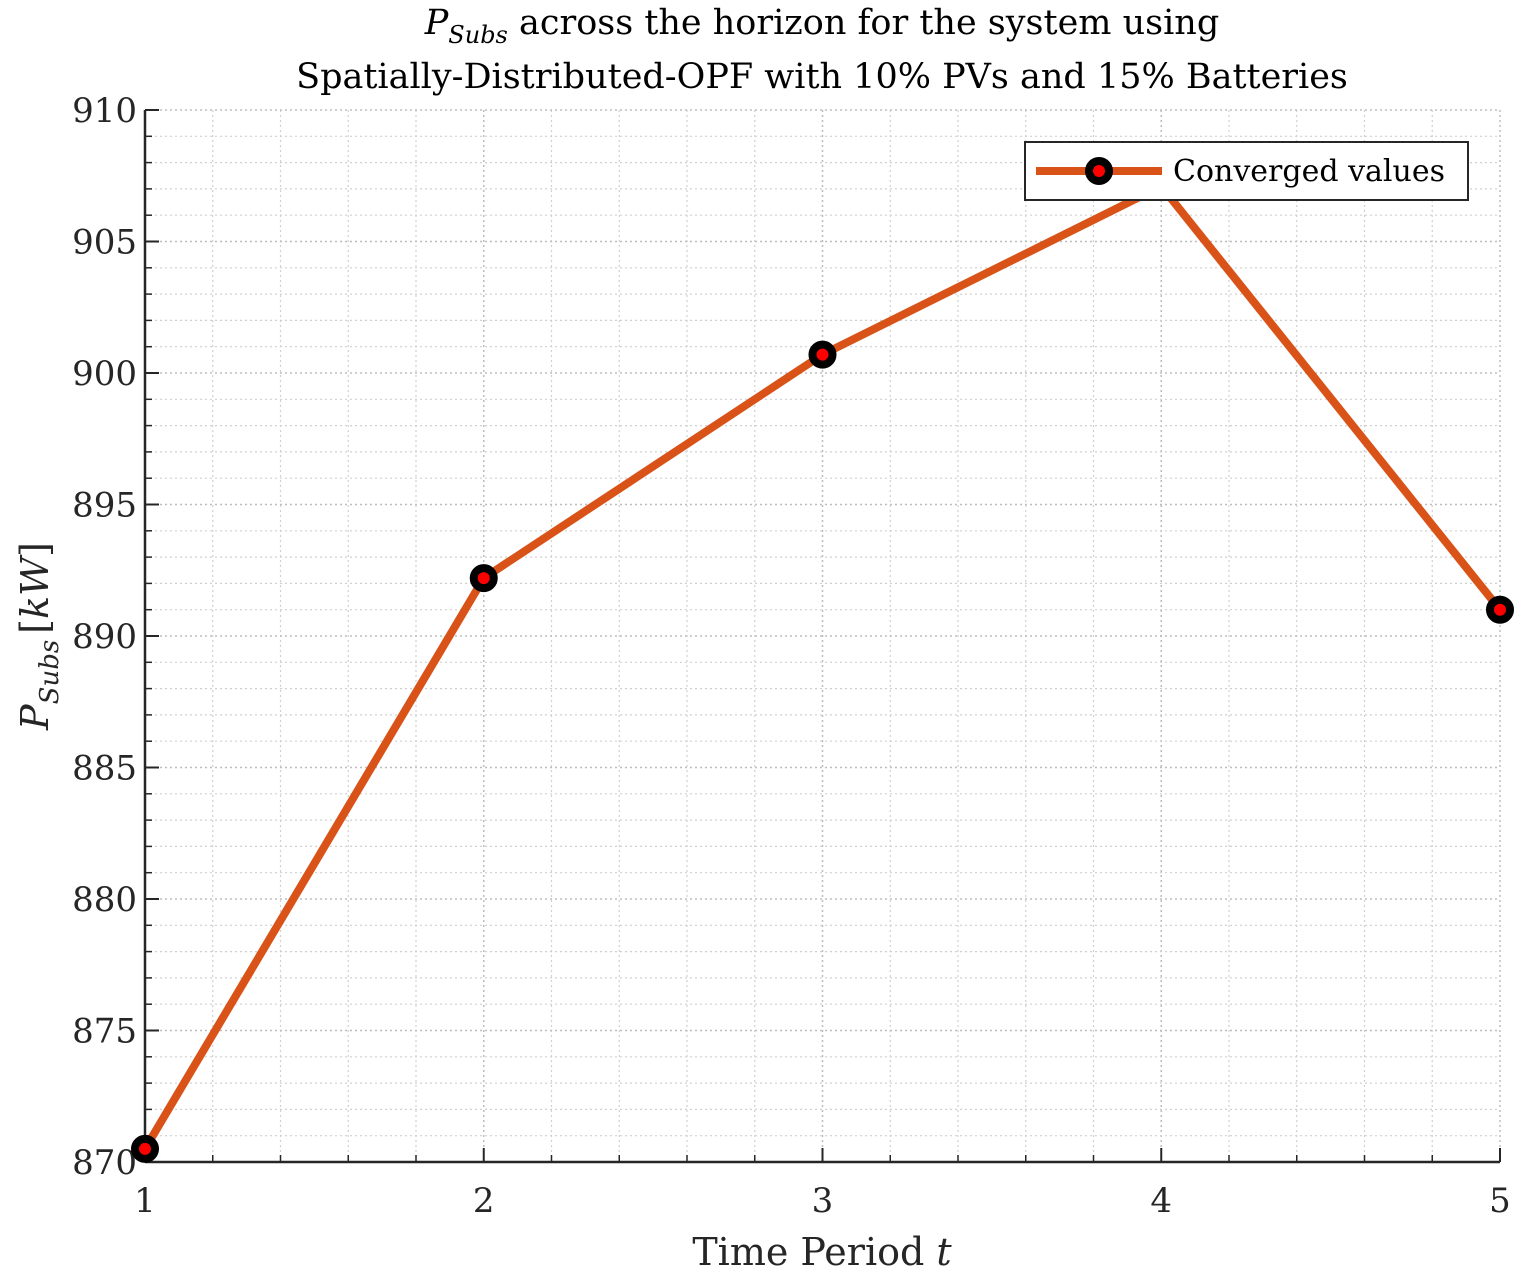 Image resolution: width=1521 pixels, height=1274 pixels. What do you see at coordinates (437, 23) in the screenshot?
I see `title-symbol: P` at bounding box center [437, 23].